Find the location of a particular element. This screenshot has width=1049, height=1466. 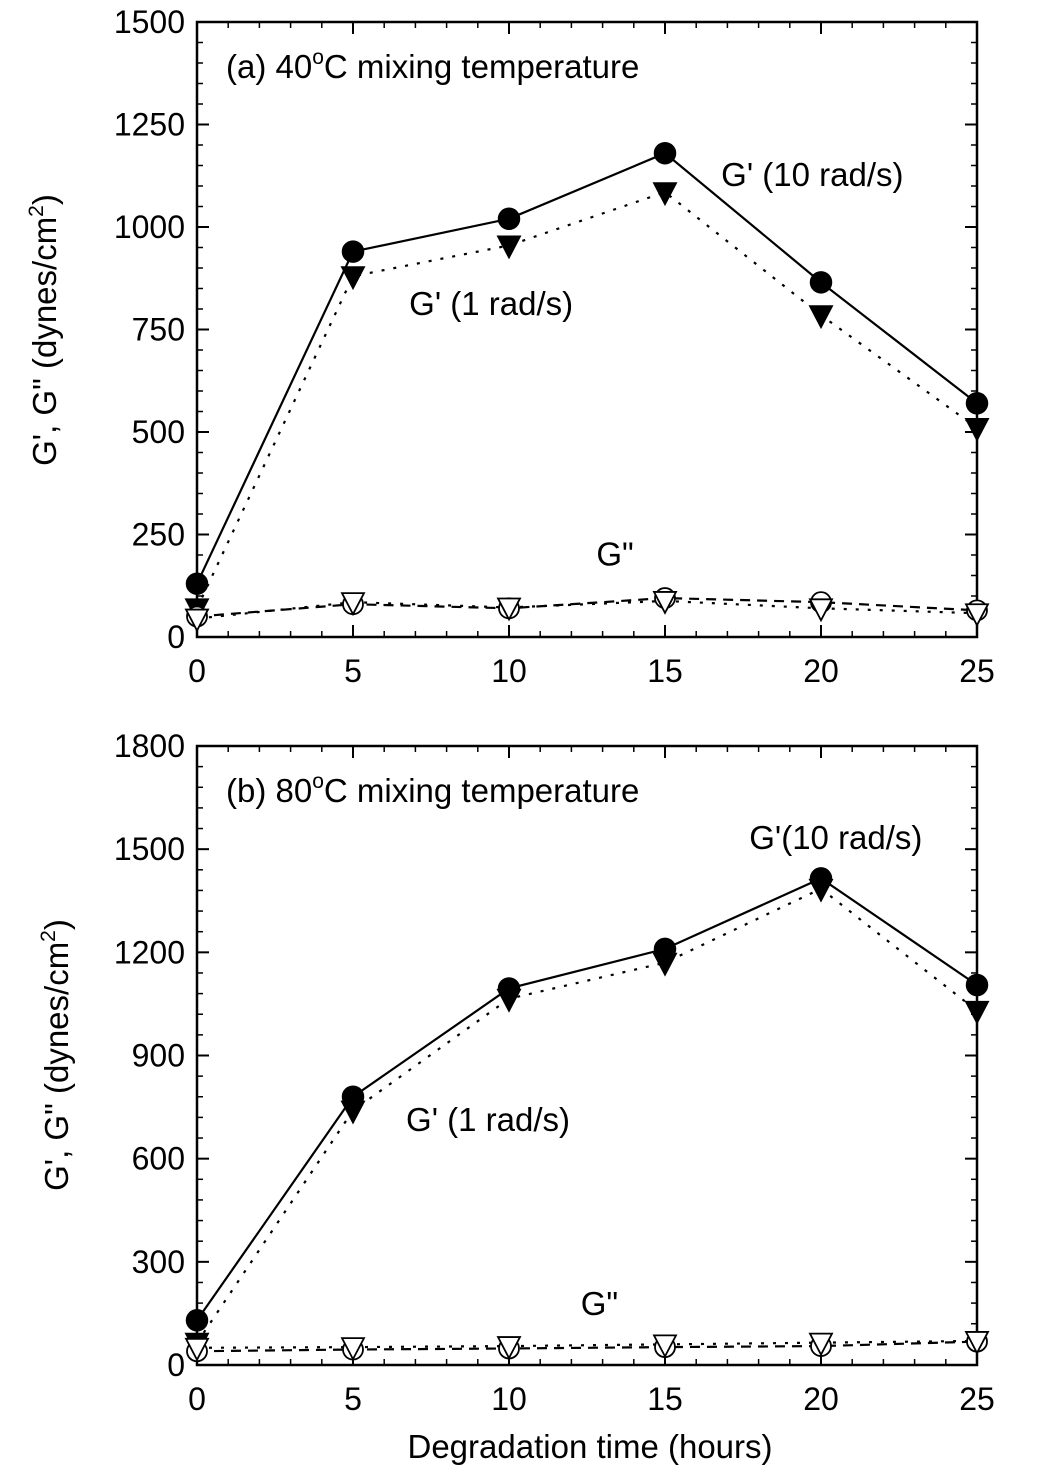

panel-b-y-tick-label: 1800 is located at coordinates (149, 746).